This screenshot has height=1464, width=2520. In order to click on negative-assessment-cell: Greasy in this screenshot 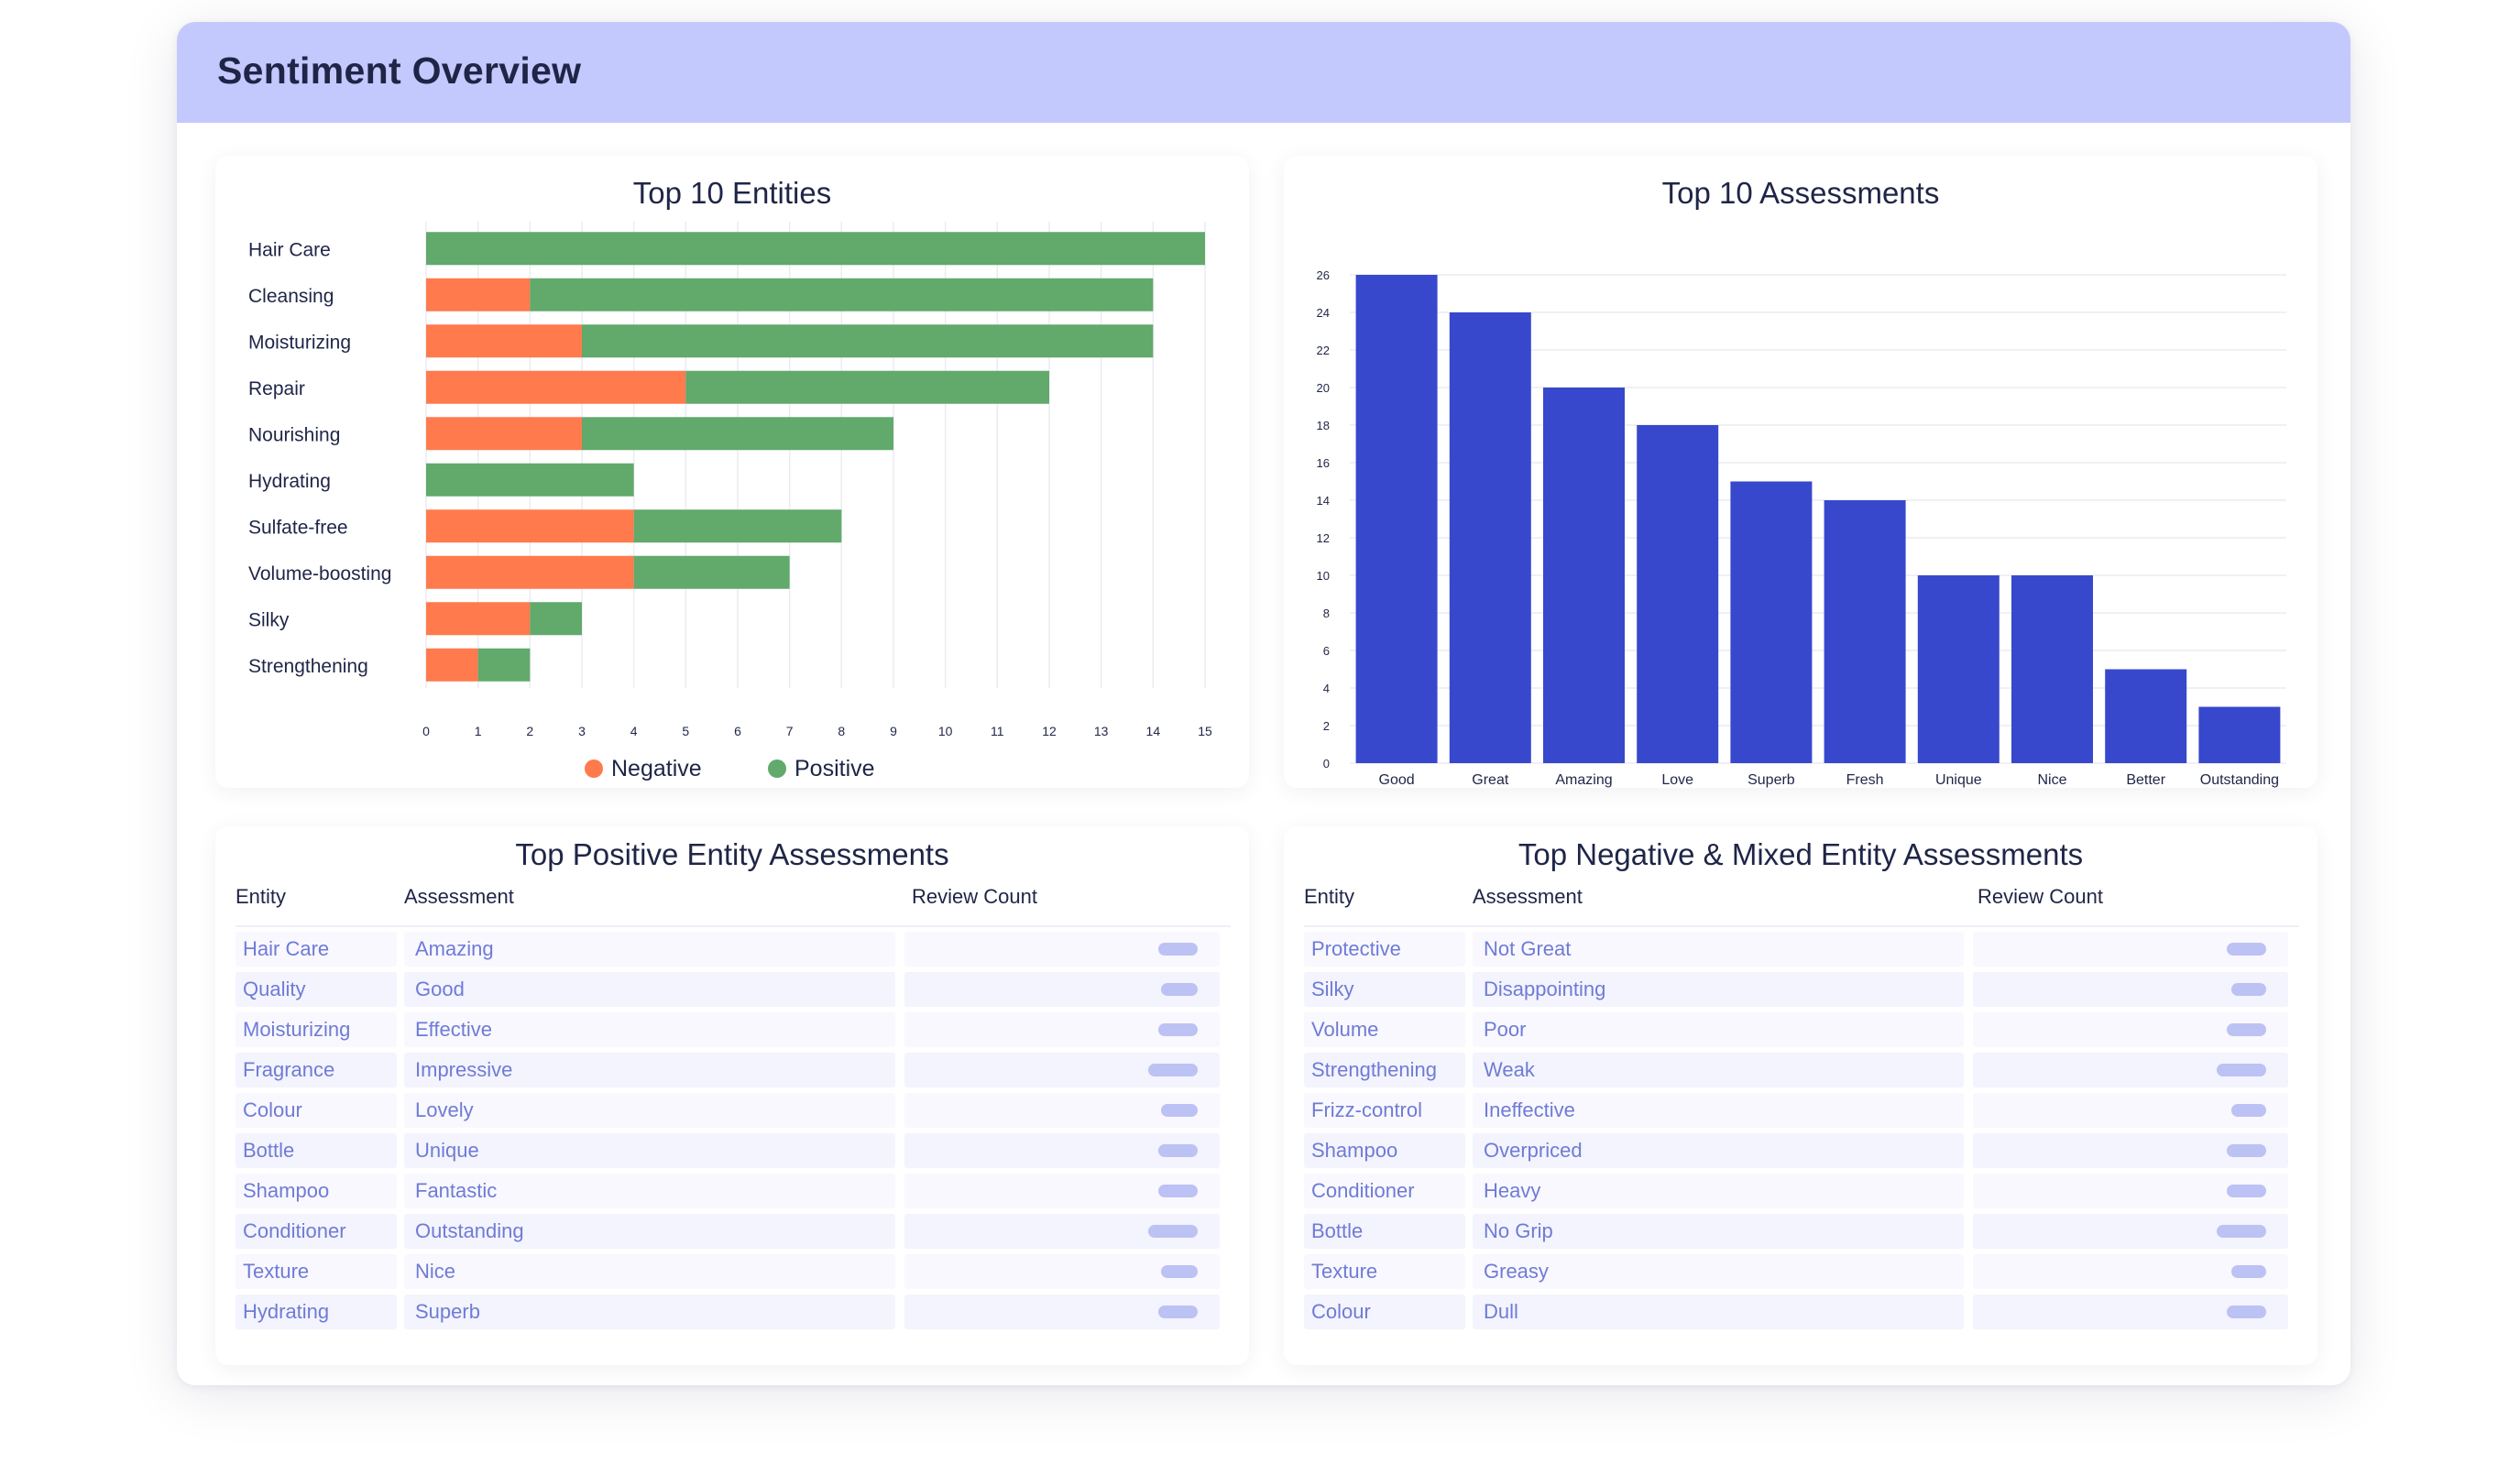, I will do `click(1718, 1272)`.